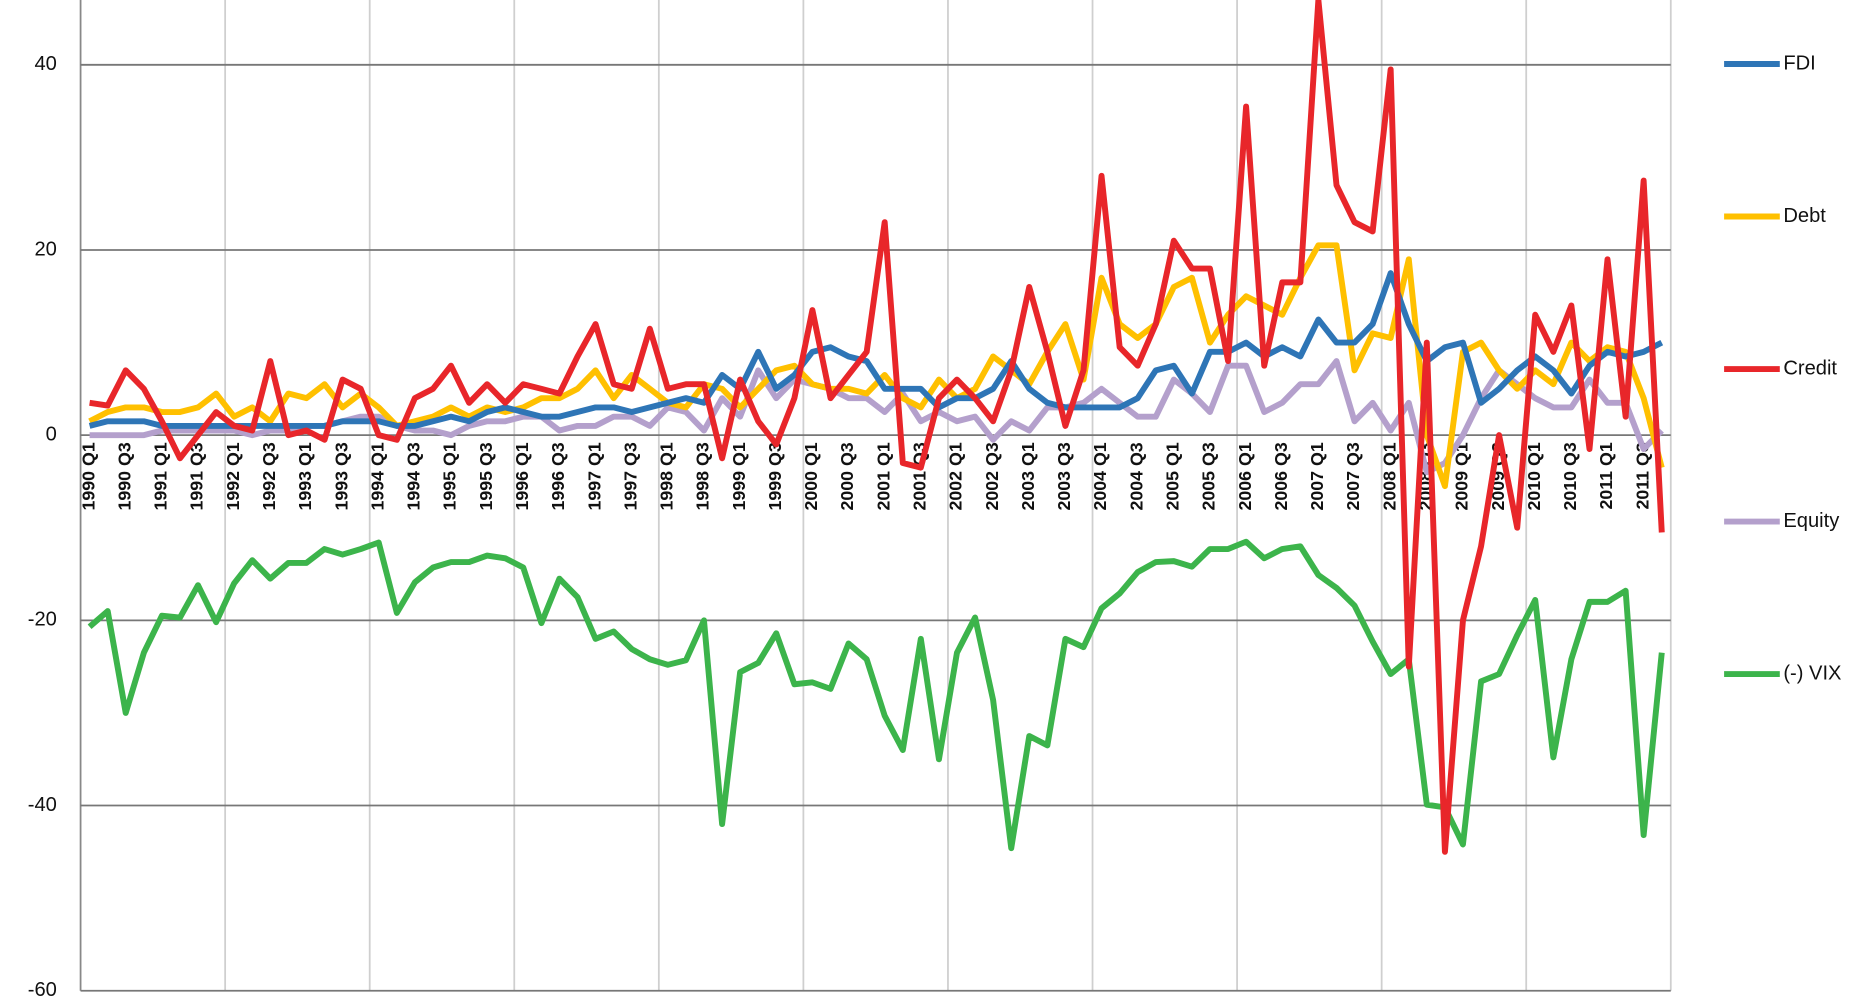 Image resolution: width=1858 pixels, height=999 pixels. Describe the element at coordinates (1642, 475) in the screenshot. I see `x-tick-label: 2011 Q3` at that location.